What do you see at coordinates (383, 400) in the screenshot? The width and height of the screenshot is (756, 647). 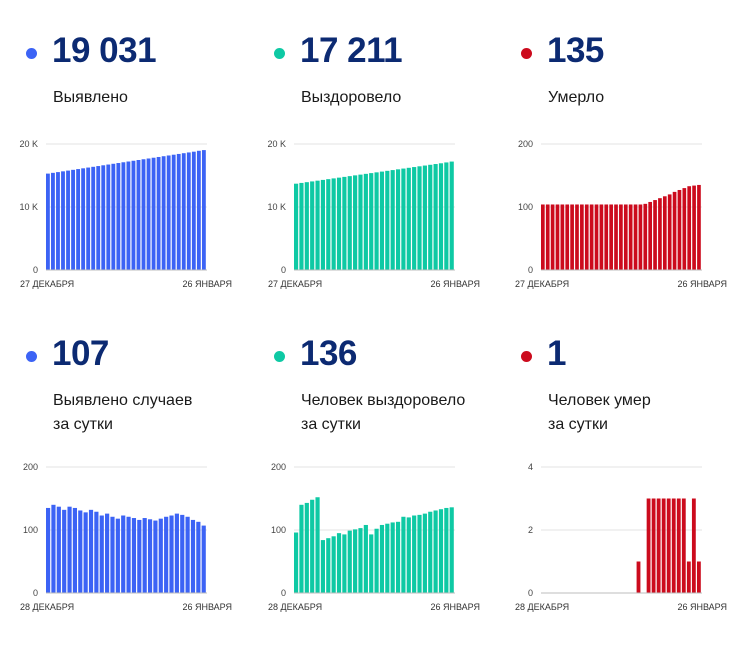 I see `caption-line: Человек выздоровело` at bounding box center [383, 400].